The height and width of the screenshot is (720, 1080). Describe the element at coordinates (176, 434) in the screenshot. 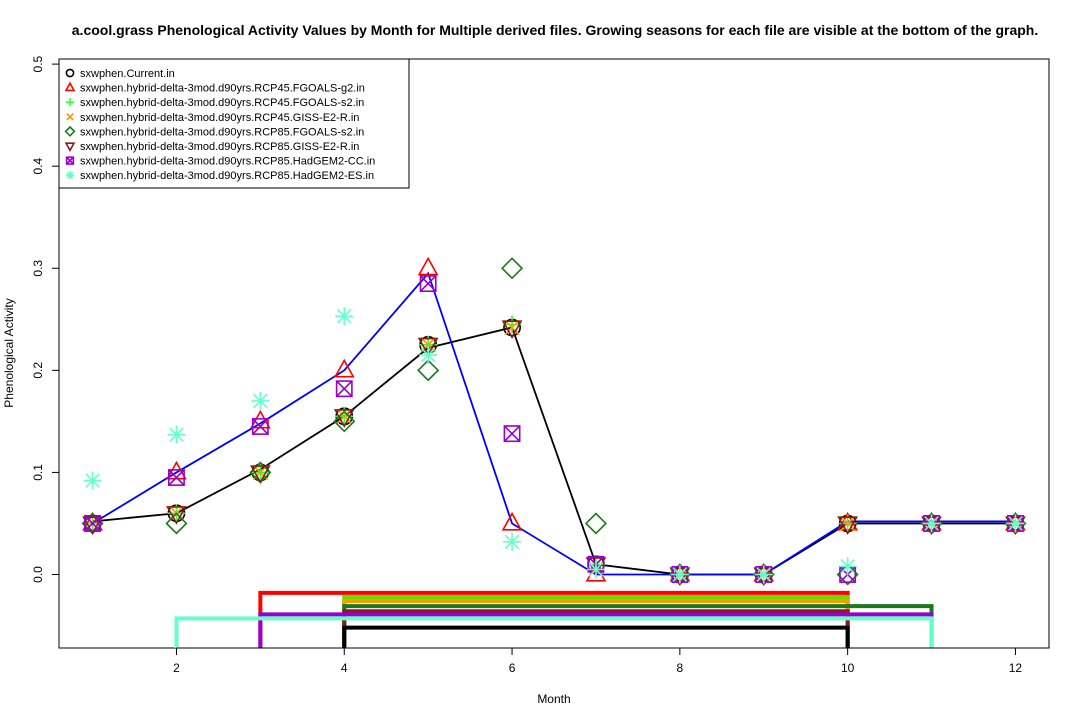

I see `point-s8-m2` at that location.